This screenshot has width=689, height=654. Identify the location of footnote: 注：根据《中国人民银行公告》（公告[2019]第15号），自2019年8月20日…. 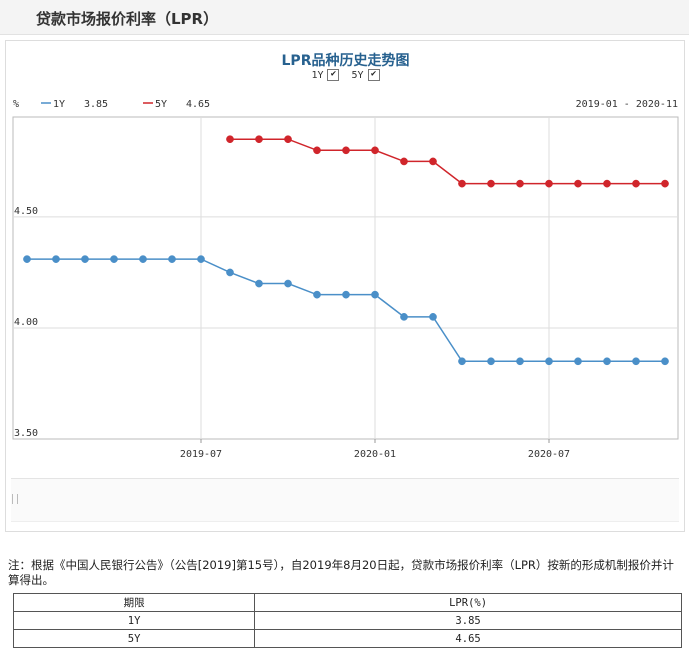
(341, 572).